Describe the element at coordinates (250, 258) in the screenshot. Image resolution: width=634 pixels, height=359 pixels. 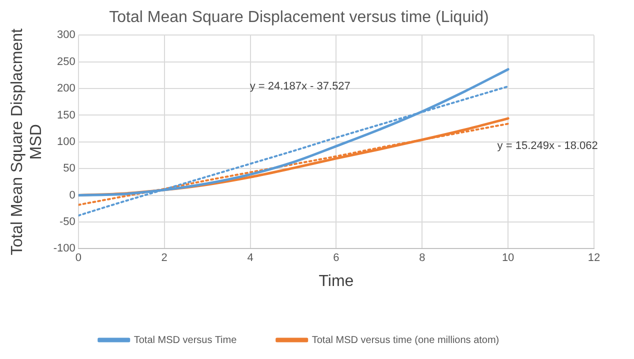
I see `x-tick-label: 4` at that location.